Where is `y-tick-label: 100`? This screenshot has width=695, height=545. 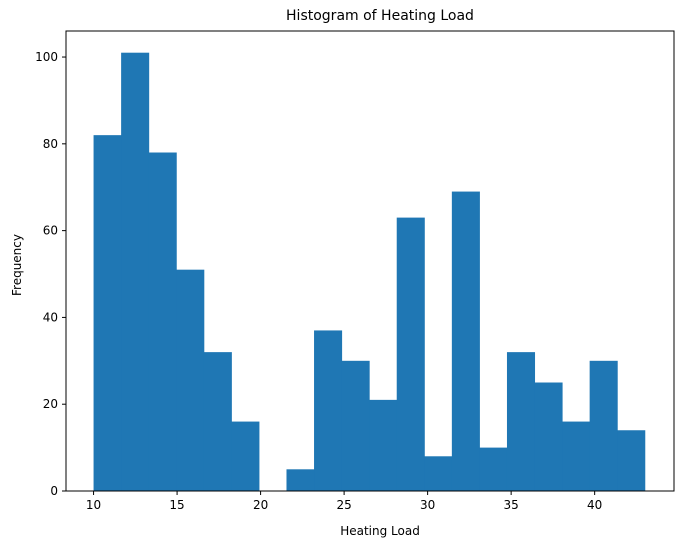 y-tick-label: 100 is located at coordinates (46, 57).